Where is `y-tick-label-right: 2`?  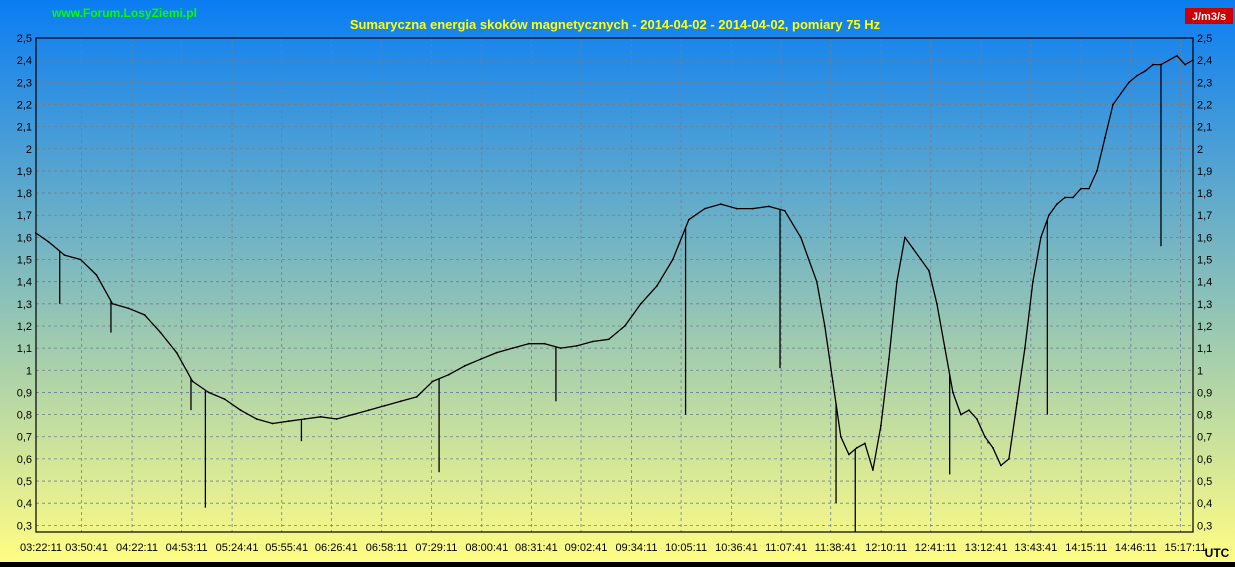
y-tick-label-right: 2 is located at coordinates (1200, 150).